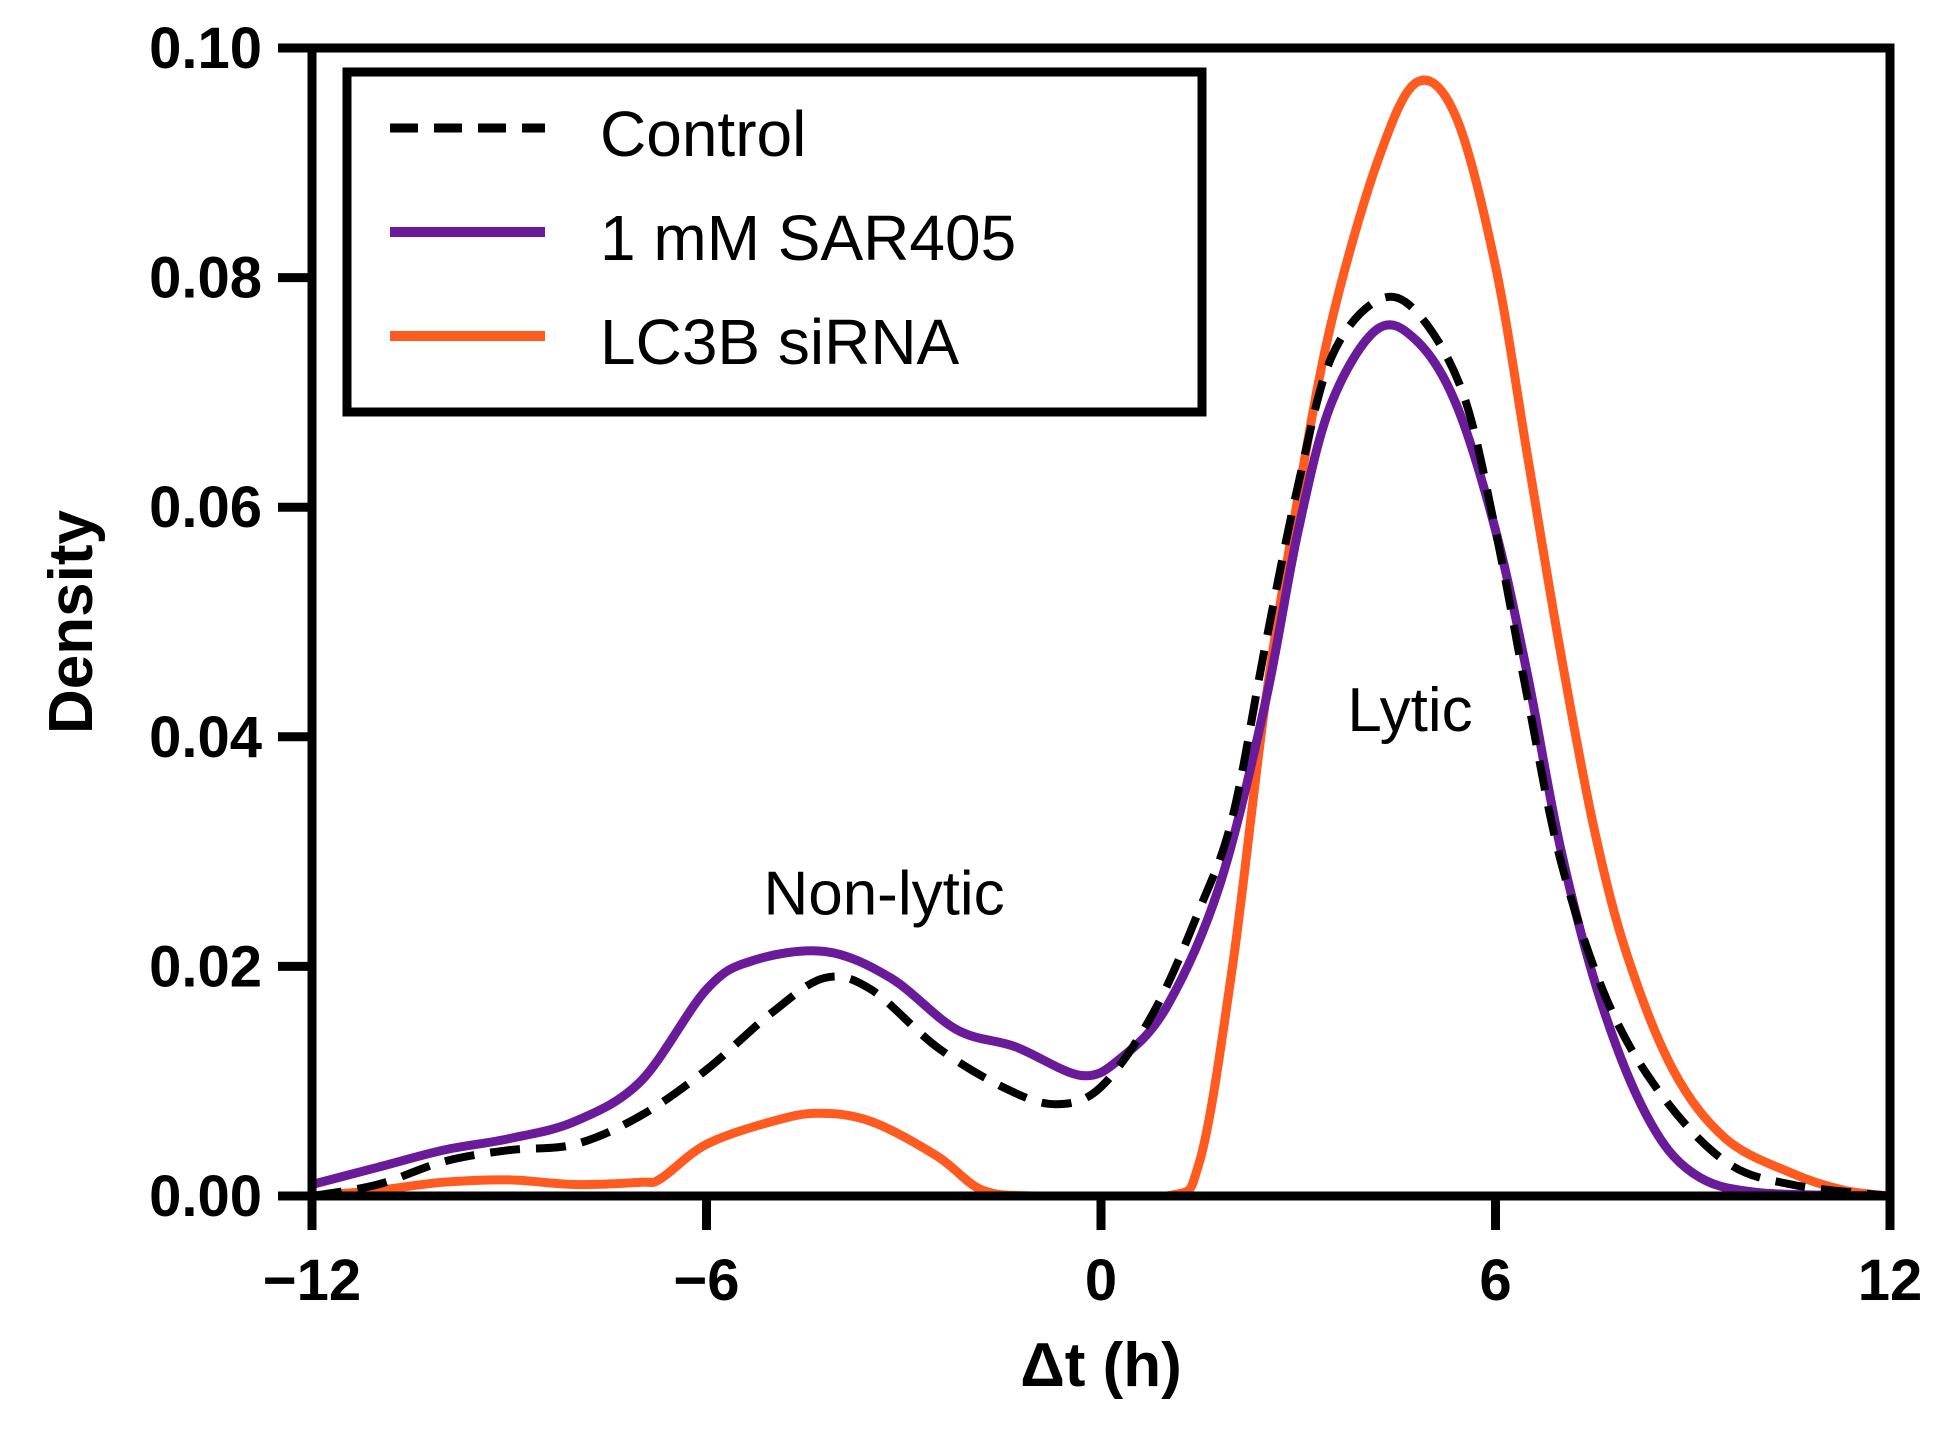 The image size is (1935, 1431). I want to click on x-axis-title: Δt (h), so click(1101, 1365).